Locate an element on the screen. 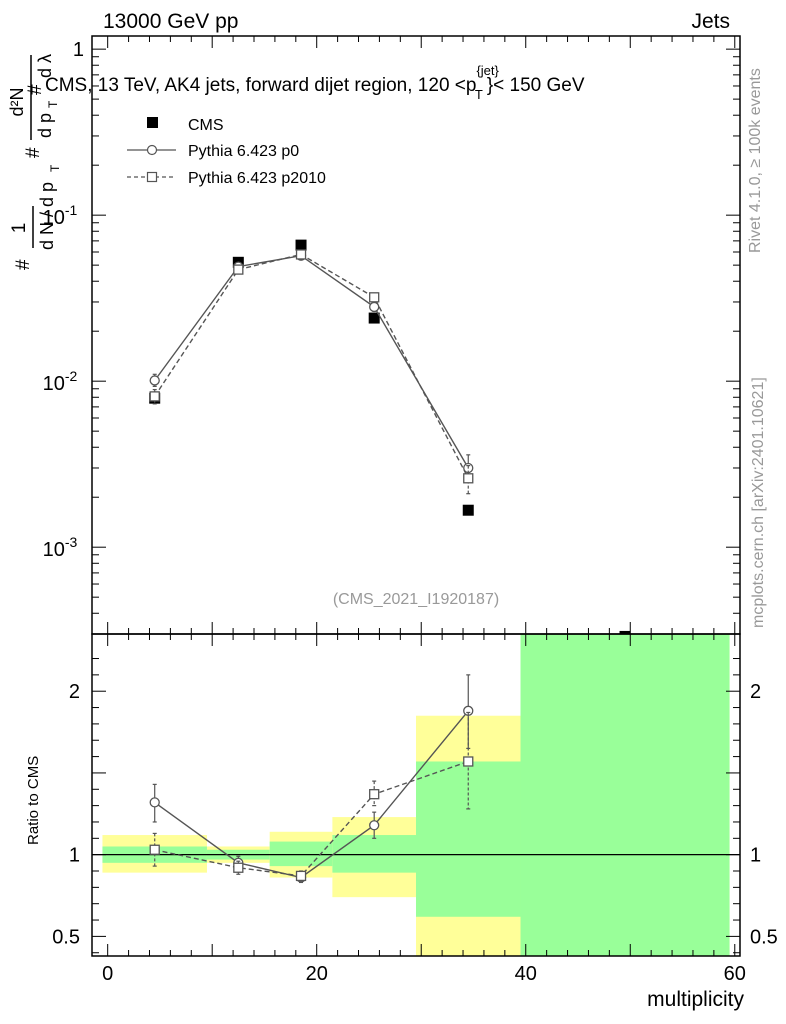  legend: CMS Pythia 6.423 p0 Pythia 6.423 p2010 is located at coordinates (226, 152).